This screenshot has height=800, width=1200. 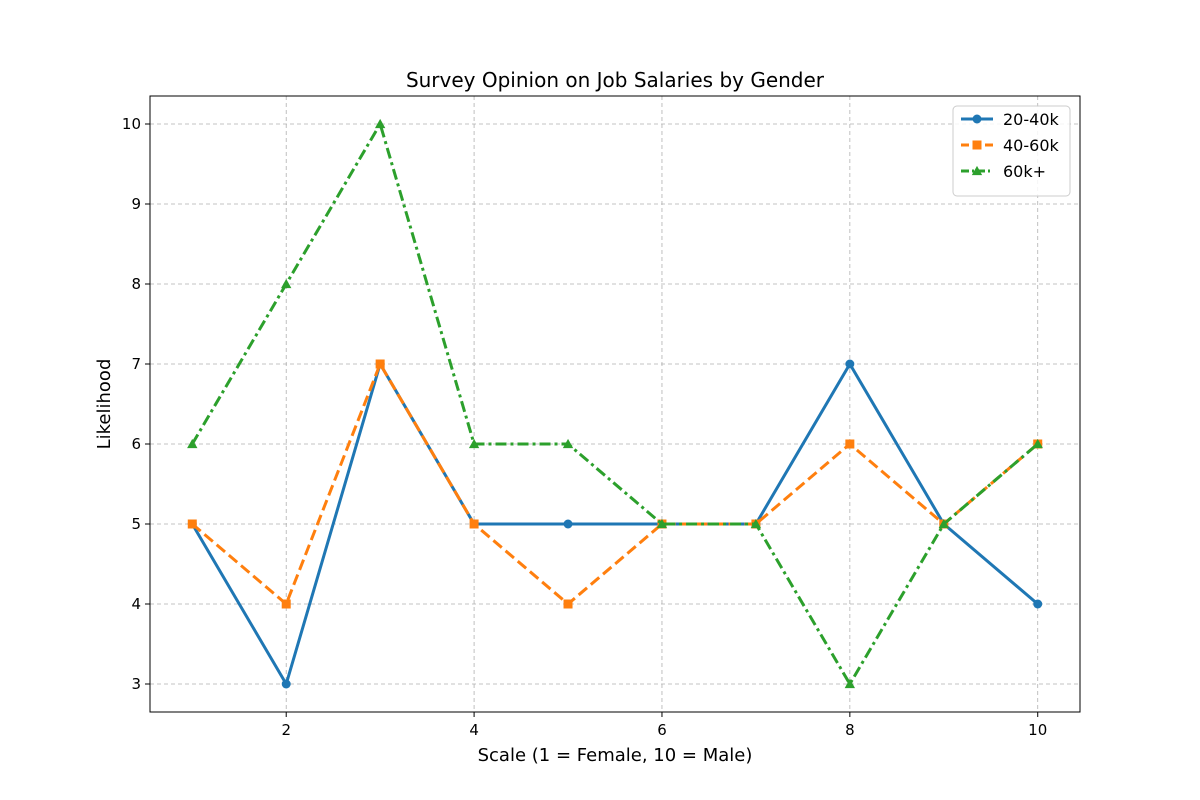 What do you see at coordinates (474, 730) in the screenshot?
I see `x-tick-label: 4` at bounding box center [474, 730].